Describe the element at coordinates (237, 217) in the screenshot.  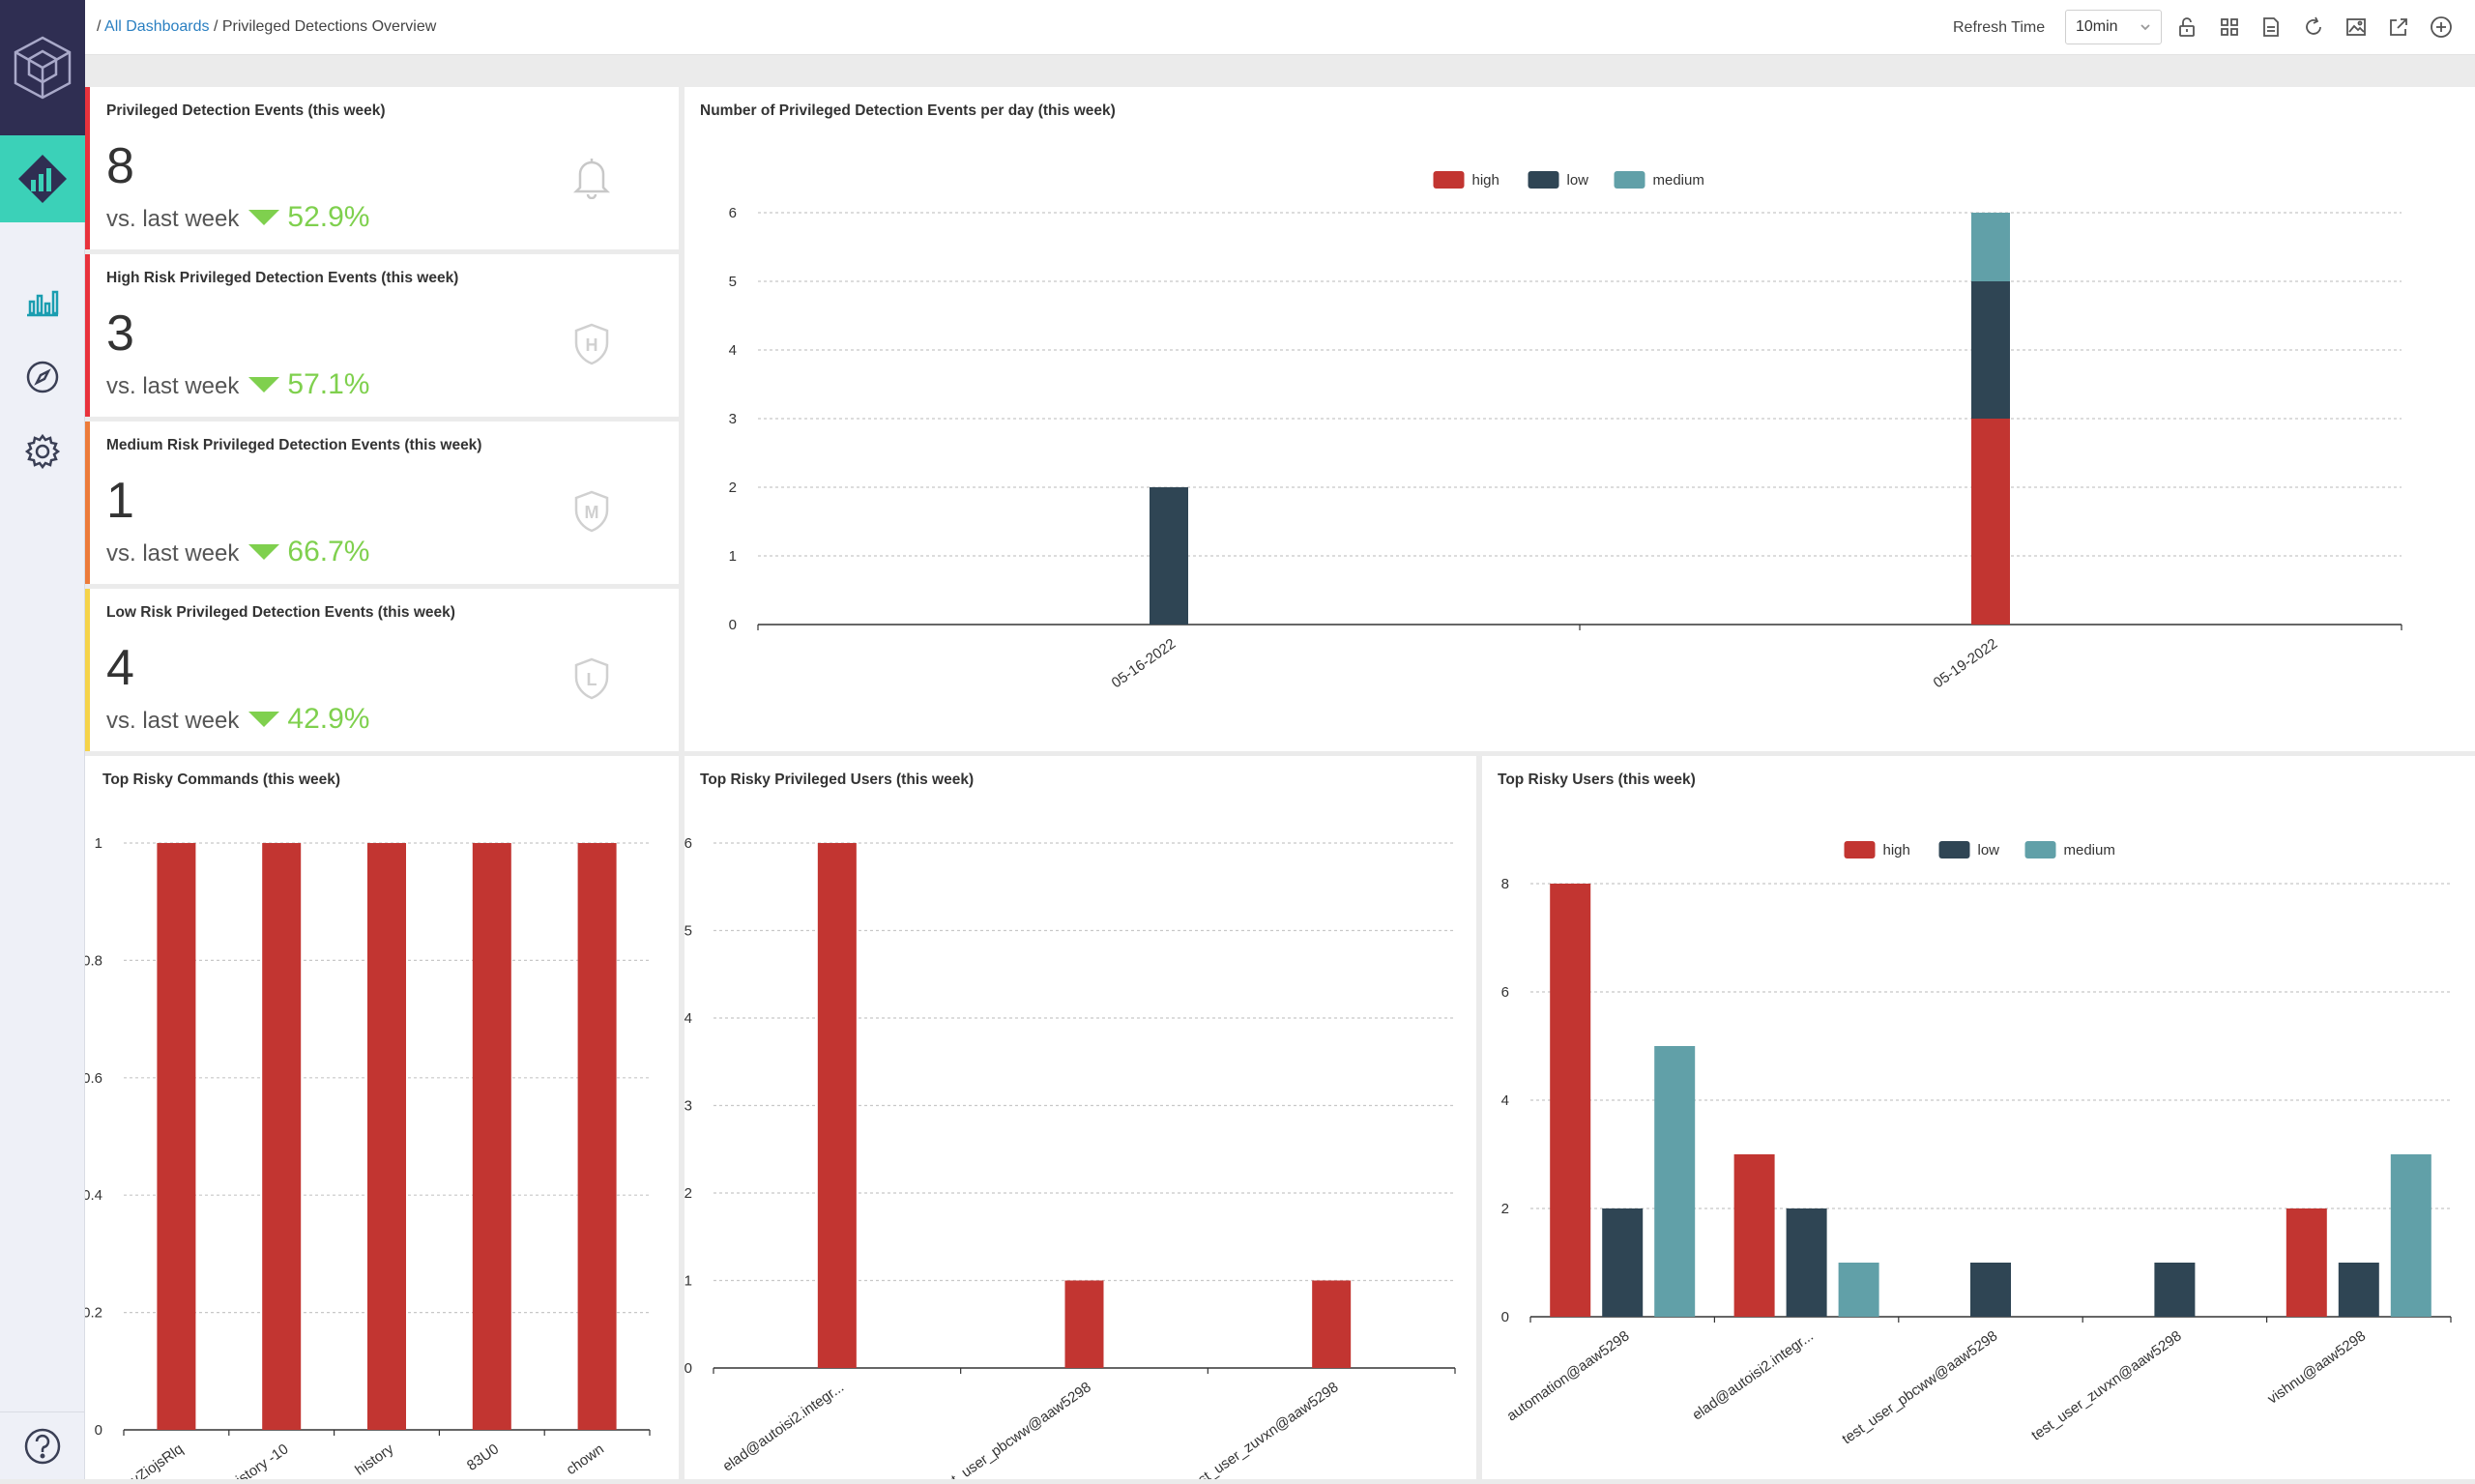
I see `stat-compare: vs. last week 52.9%` at that location.